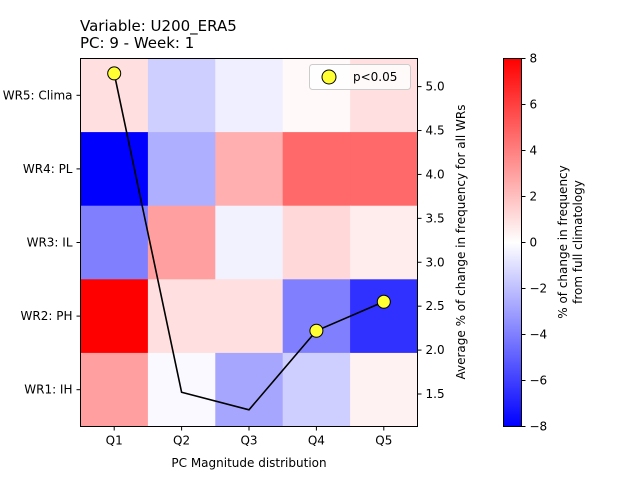  Describe the element at coordinates (48, 169) in the screenshot. I see `y-tick-label: WR4: PL` at that location.